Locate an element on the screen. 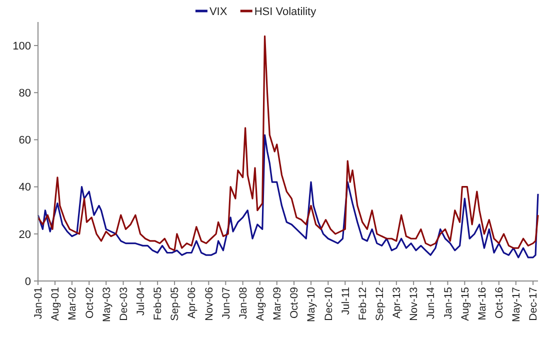  legend-label: VIX is located at coordinates (218, 12).